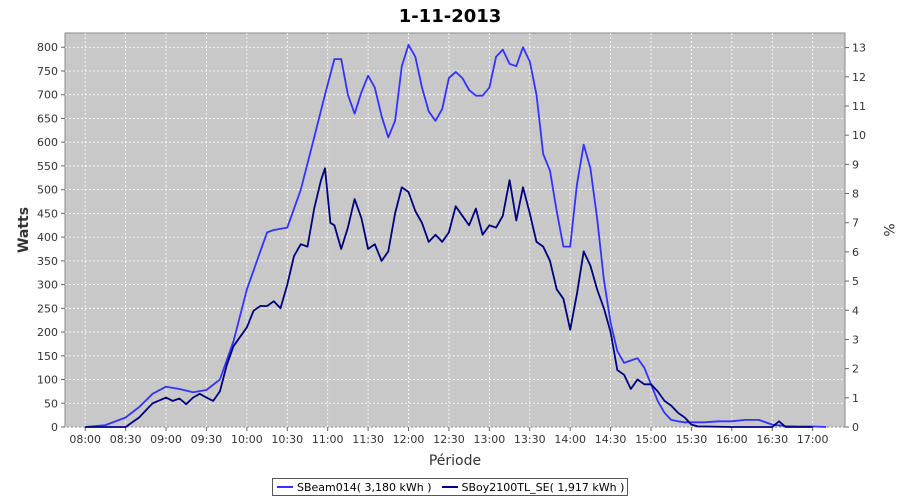 The height and width of the screenshot is (500, 900). What do you see at coordinates (855, 310) in the screenshot?
I see `y2-tick-label: 4` at bounding box center [855, 310].